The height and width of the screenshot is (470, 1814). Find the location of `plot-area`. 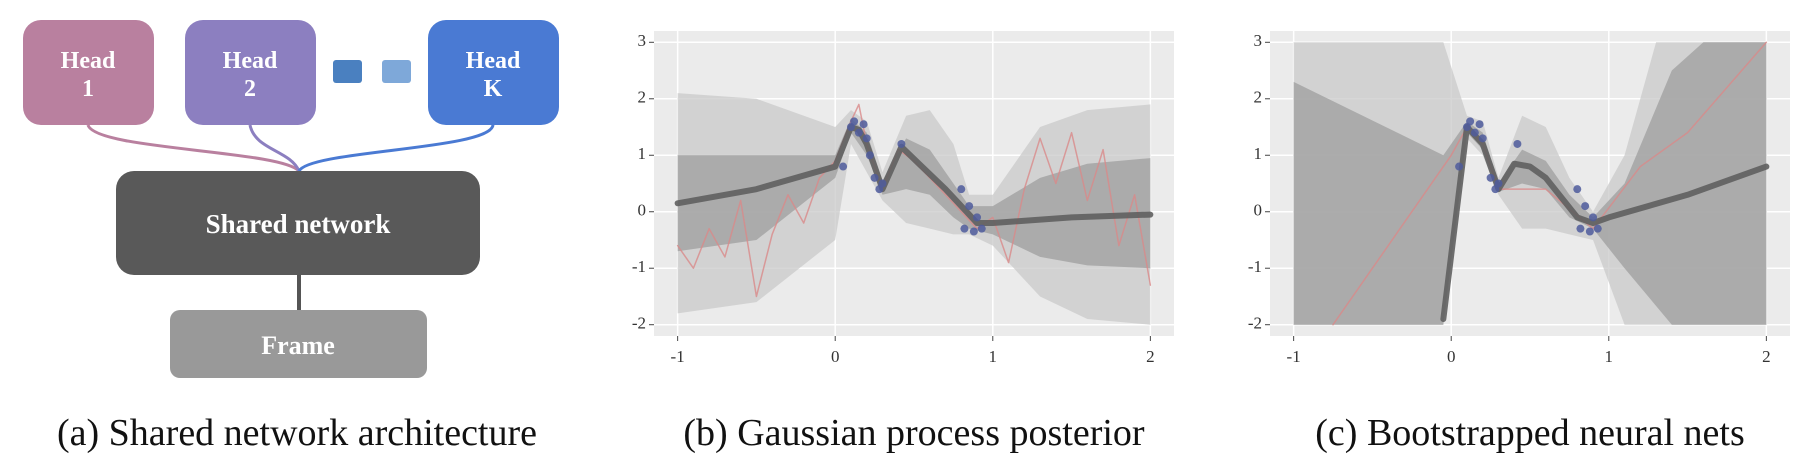

plot-area is located at coordinates (914, 209).